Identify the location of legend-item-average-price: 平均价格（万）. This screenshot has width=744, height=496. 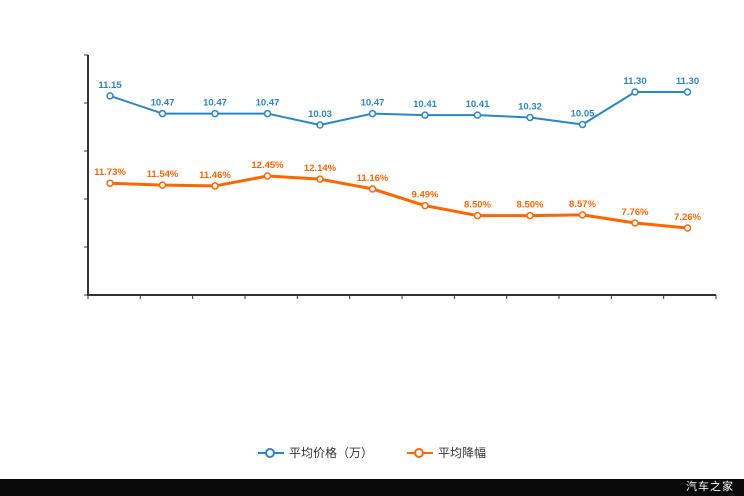
(315, 452).